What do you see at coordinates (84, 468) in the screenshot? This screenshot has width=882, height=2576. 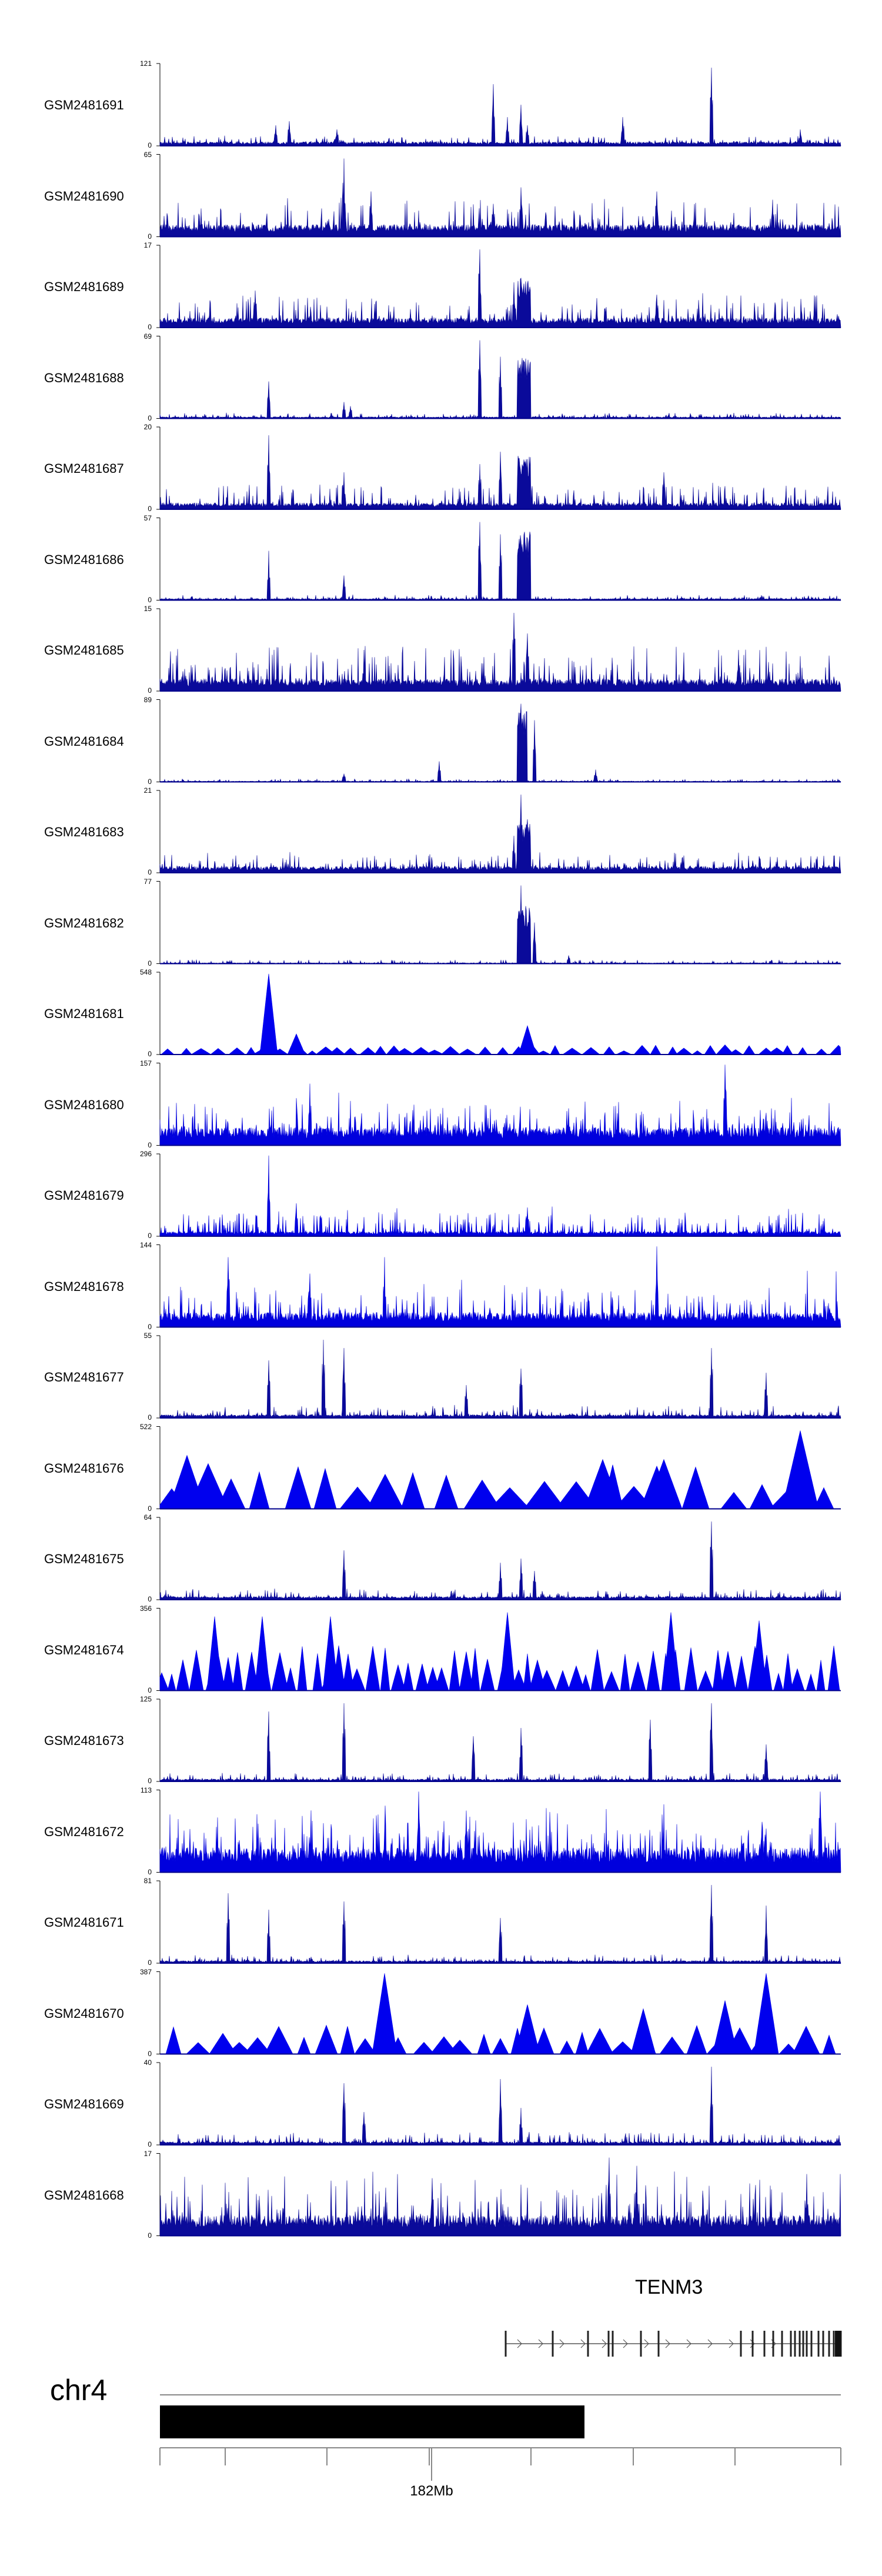 I see `track-label: GSM2481687` at bounding box center [84, 468].